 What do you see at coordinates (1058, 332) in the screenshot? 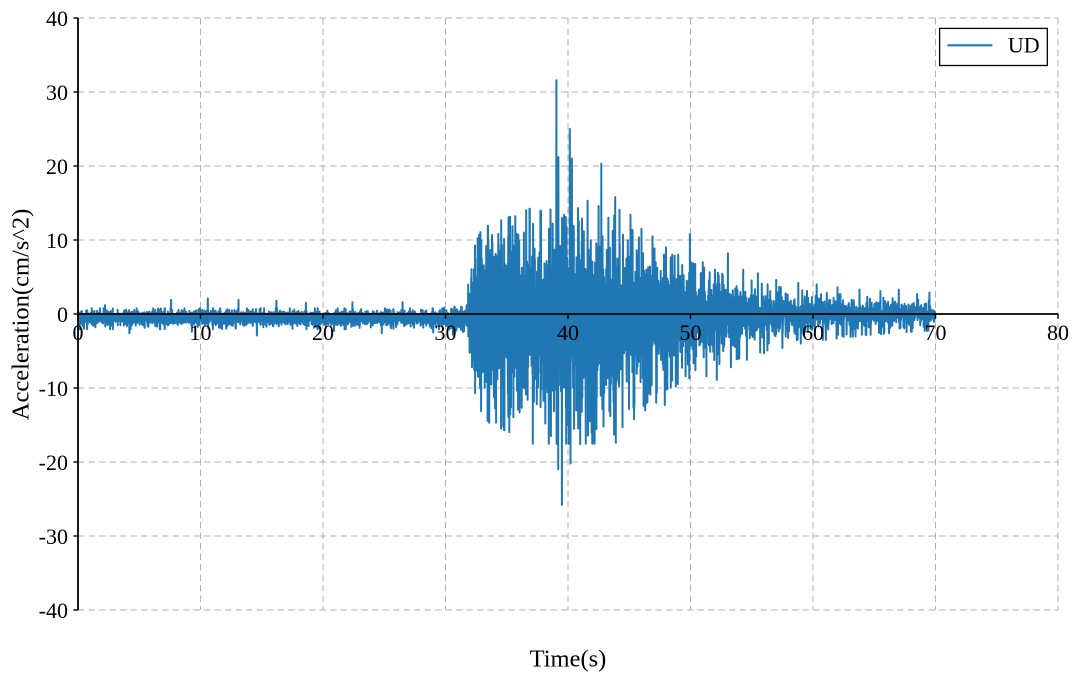
I see `svg-text: 80` at bounding box center [1058, 332].